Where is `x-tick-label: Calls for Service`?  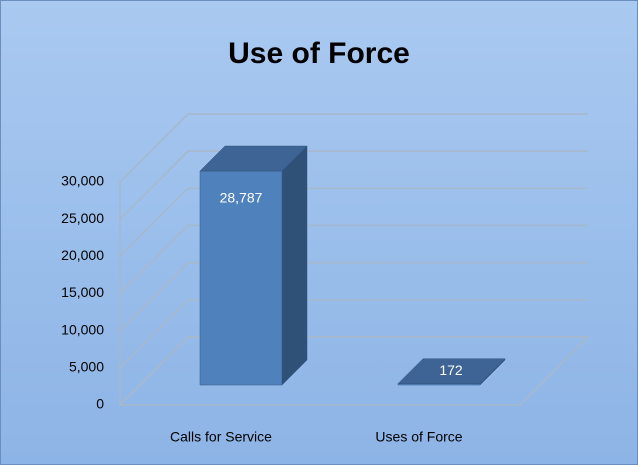 x-tick-label: Calls for Service is located at coordinates (221, 437).